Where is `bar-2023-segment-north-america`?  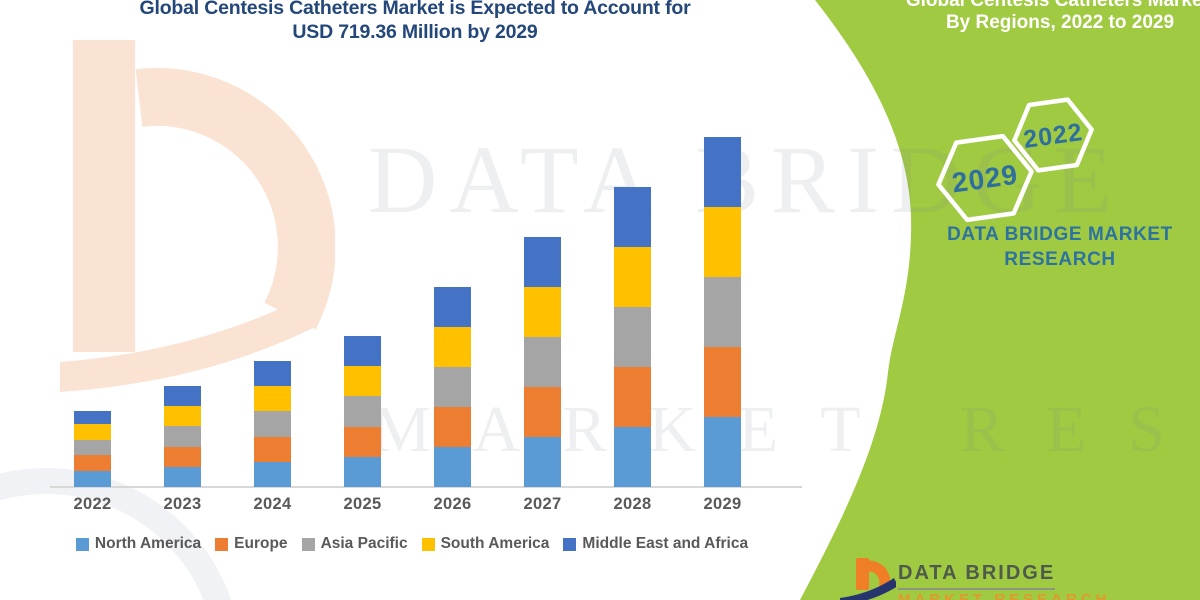 bar-2023-segment-north-america is located at coordinates (182, 476).